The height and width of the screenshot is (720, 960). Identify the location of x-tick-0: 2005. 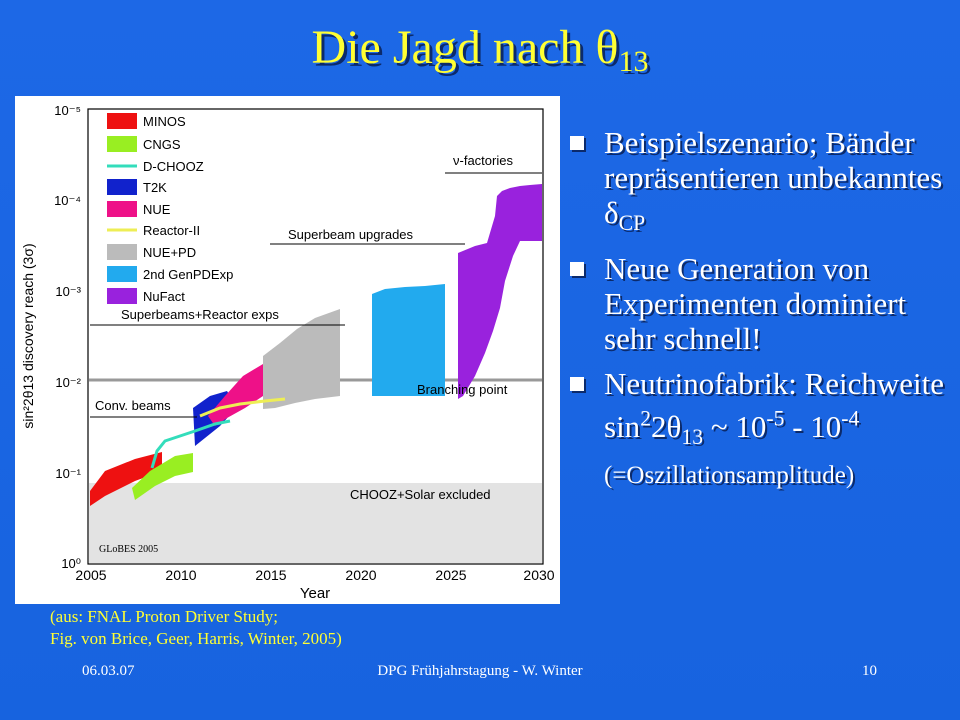
(90, 575).